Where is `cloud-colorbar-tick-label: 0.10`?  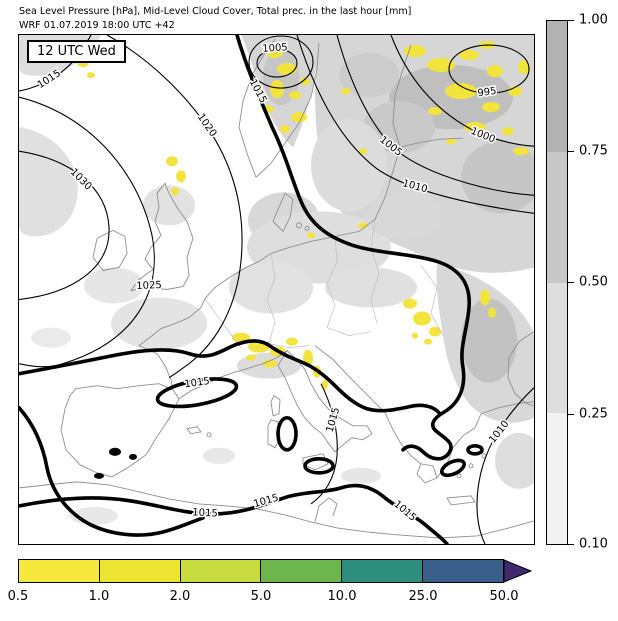
cloud-colorbar-tick-label: 0.10 is located at coordinates (593, 544).